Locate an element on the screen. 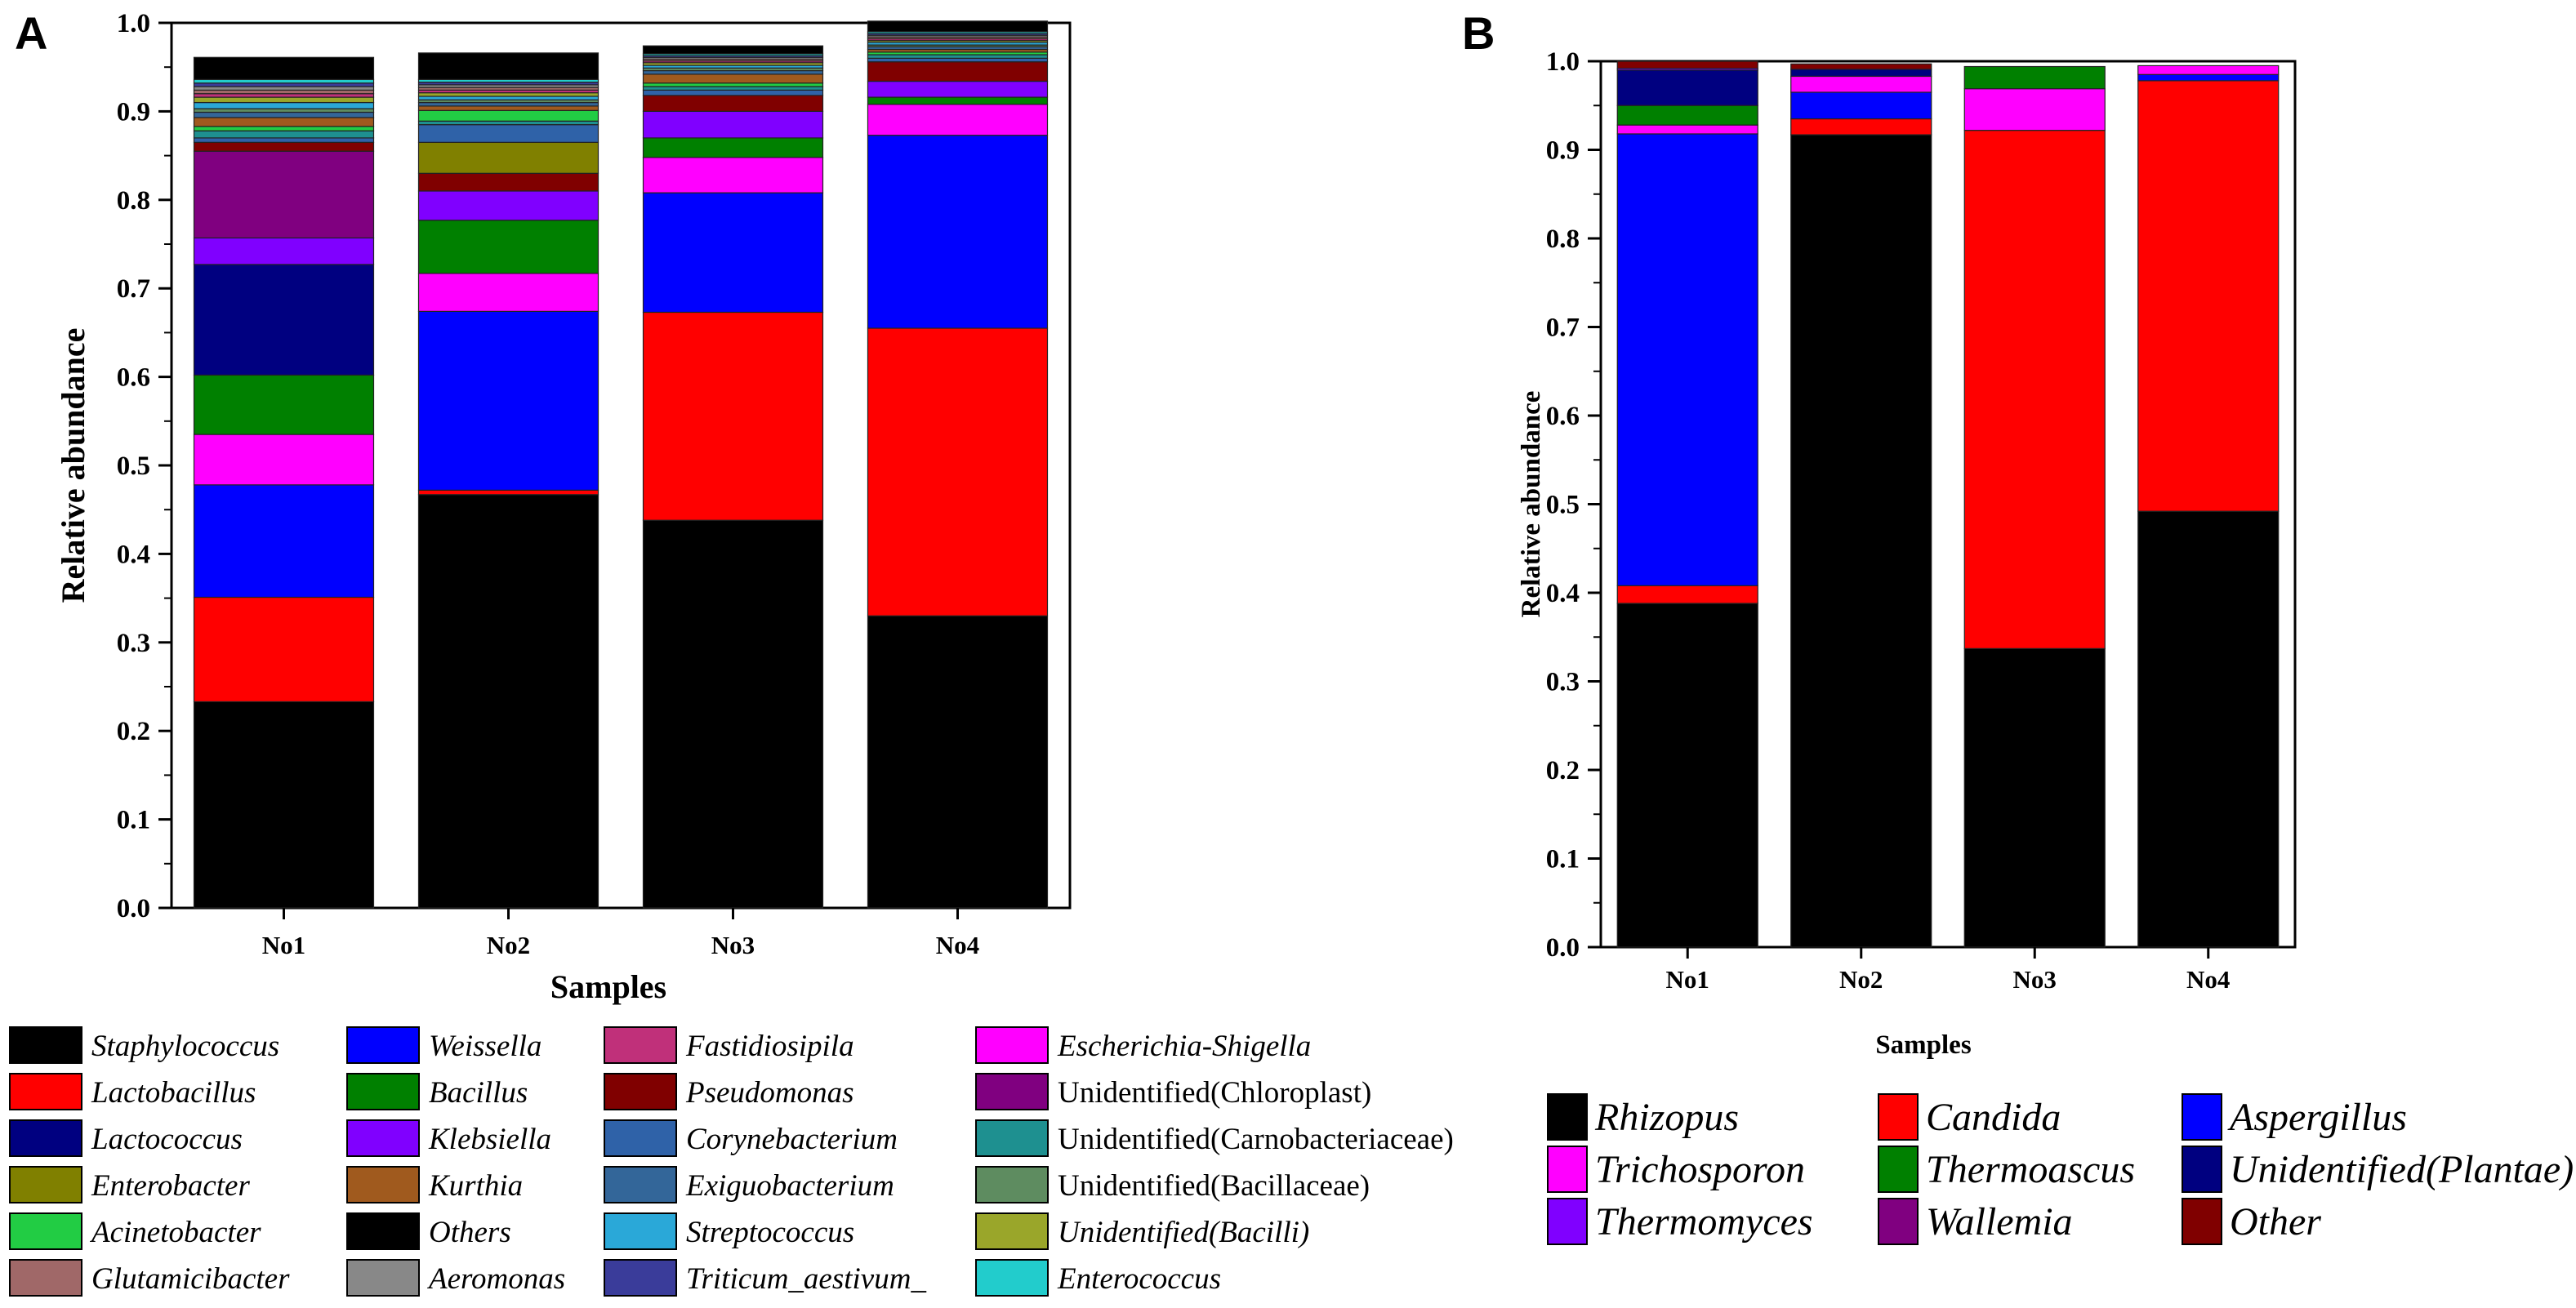 Image resolution: width=2576 pixels, height=1308 pixels. bar-segment-a-no3-acinetobacter is located at coordinates (733, 85).